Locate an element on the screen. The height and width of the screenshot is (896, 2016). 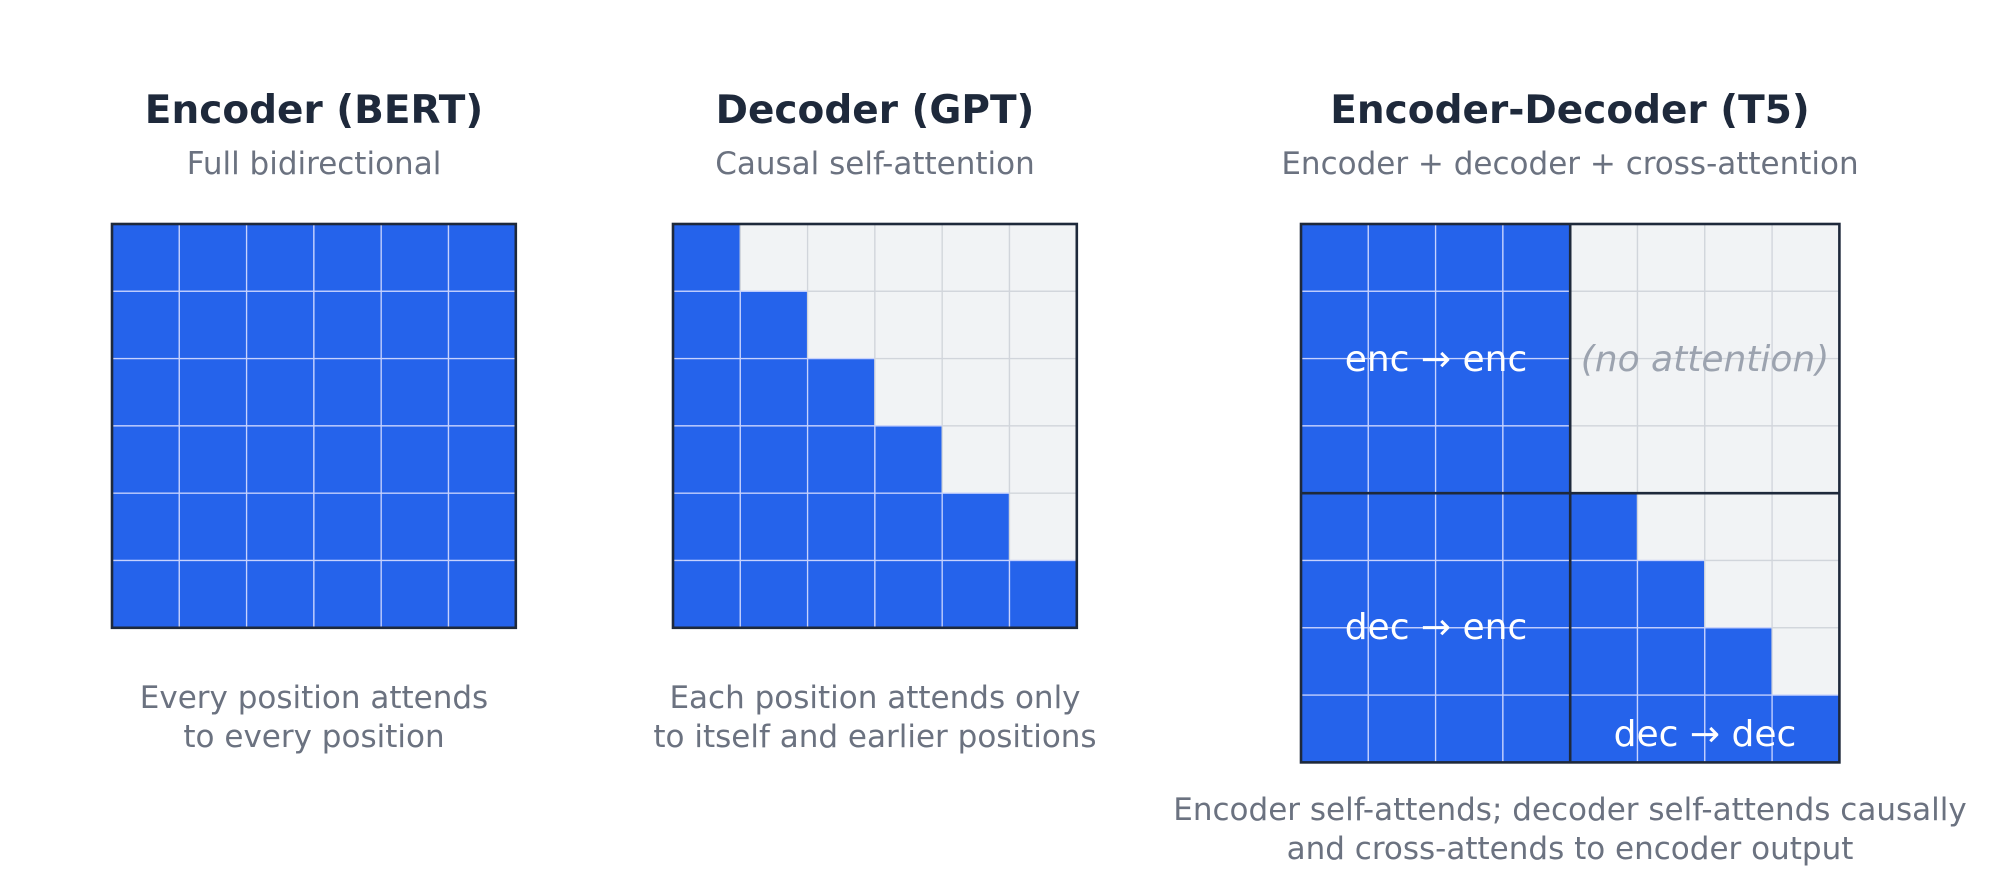
panel-subtitle: Full bidirectional is located at coordinates (314, 164).